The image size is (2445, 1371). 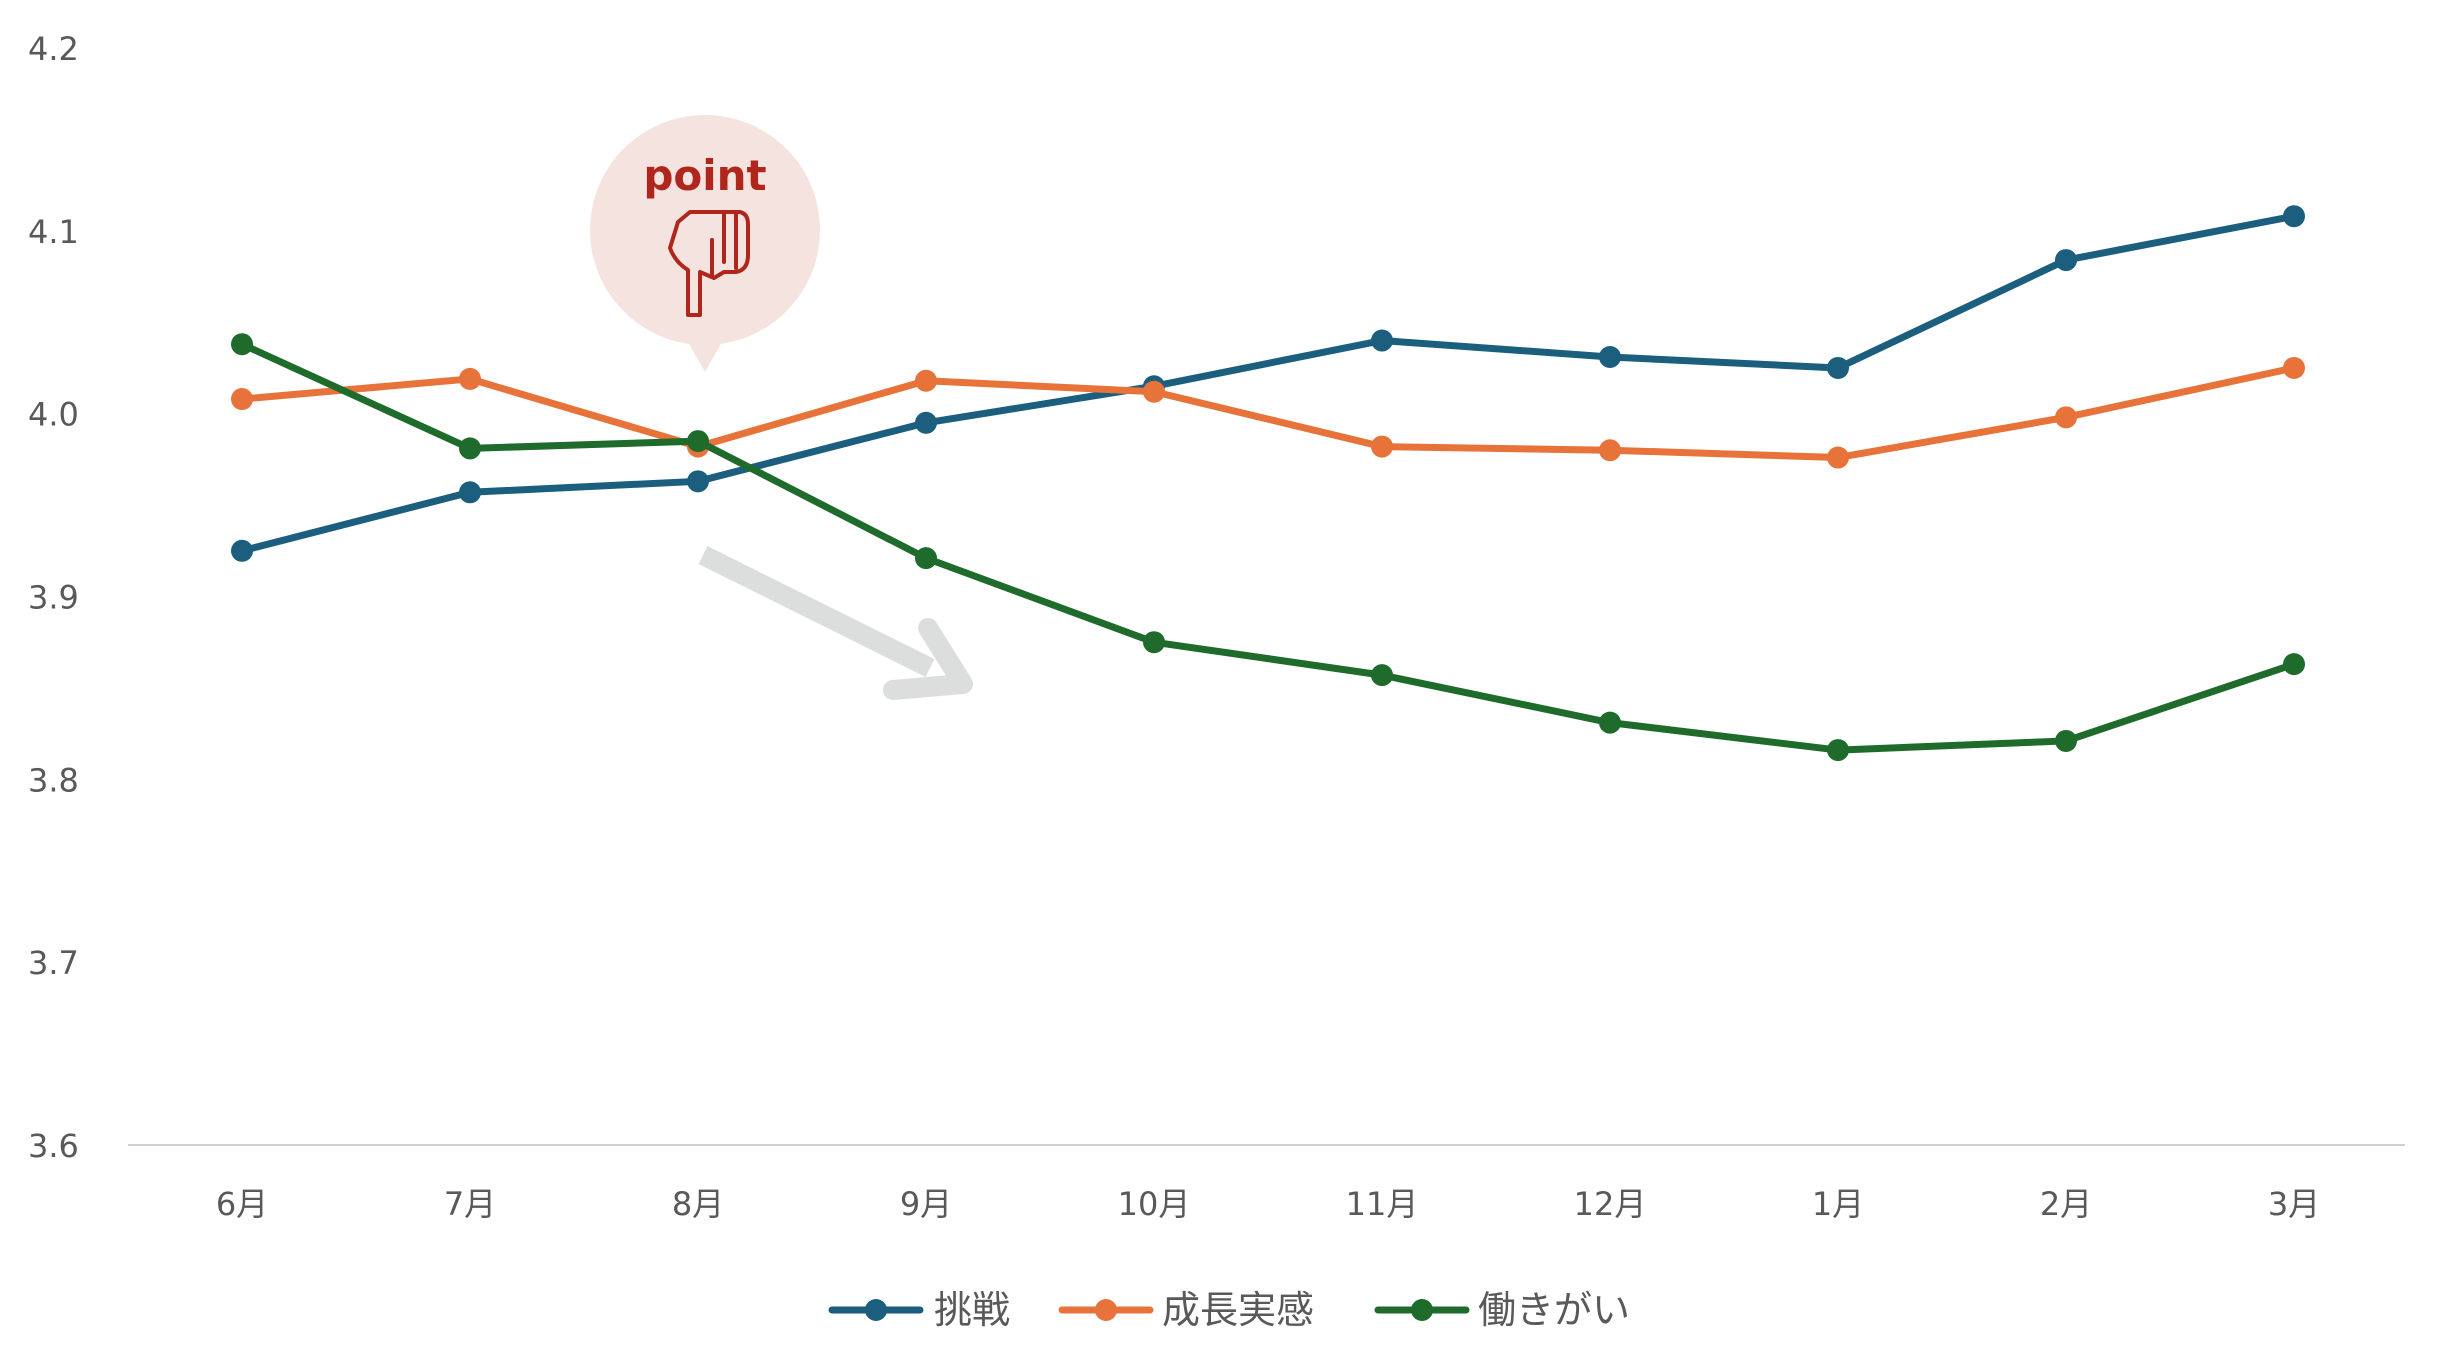 What do you see at coordinates (53, 1146) in the screenshot?
I see `y-tick-label: 3.6` at bounding box center [53, 1146].